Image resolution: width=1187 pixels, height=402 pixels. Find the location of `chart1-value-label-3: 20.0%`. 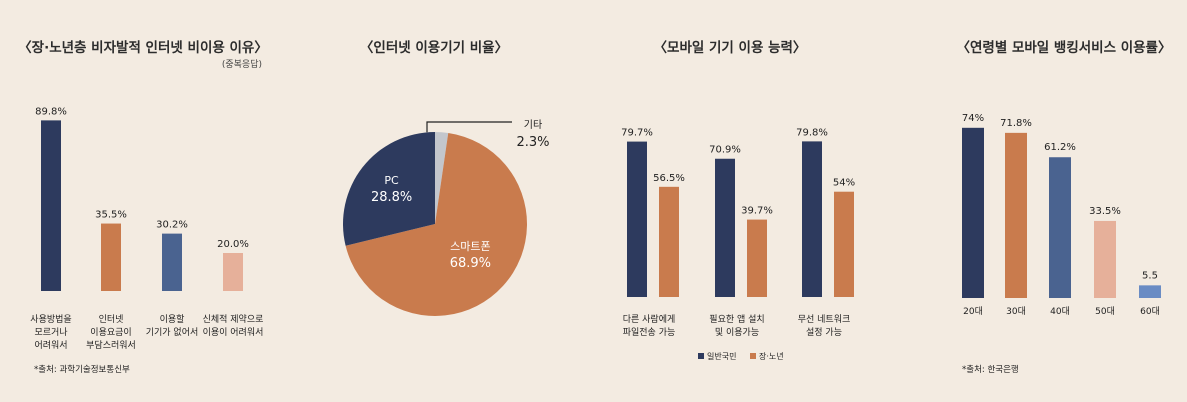

chart1-value-label-3: 20.0% is located at coordinates (233, 244).